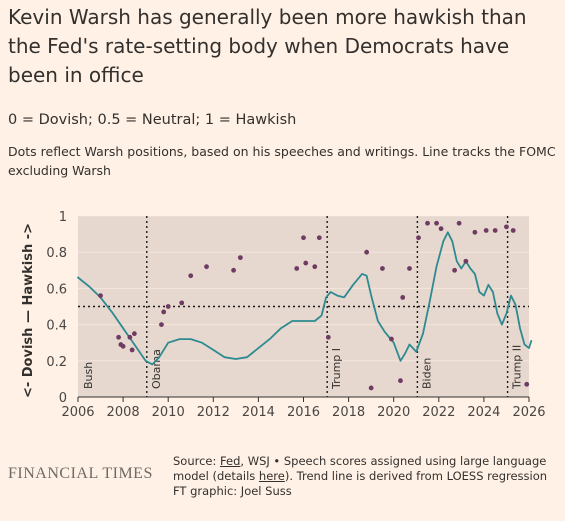  I want to click on chart-subtitle: 0 = Dovish; 0.5 = Neutral; 1 = Hawkish, so click(152, 120).